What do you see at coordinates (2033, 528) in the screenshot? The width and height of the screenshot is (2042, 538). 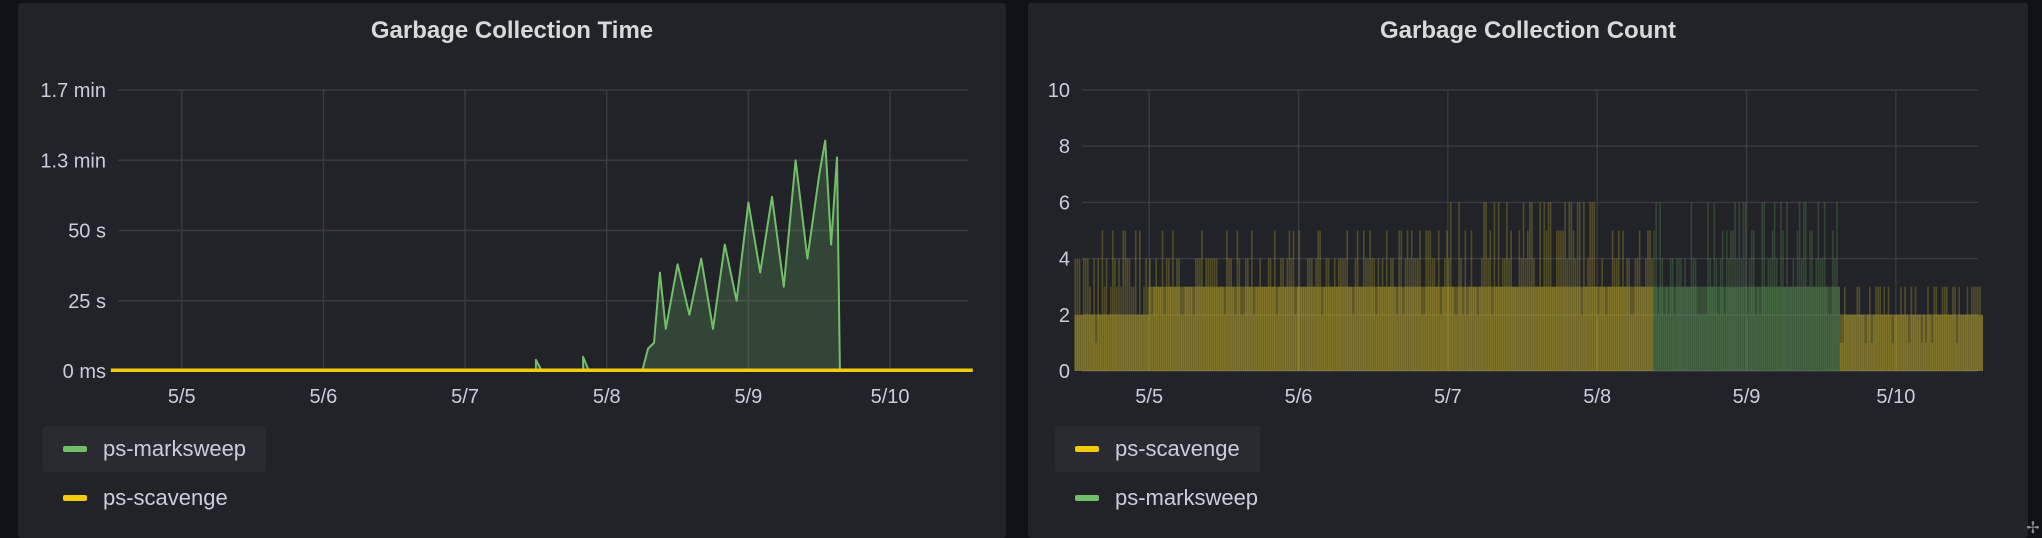 I see `resize-handle-icon: ✢` at bounding box center [2033, 528].